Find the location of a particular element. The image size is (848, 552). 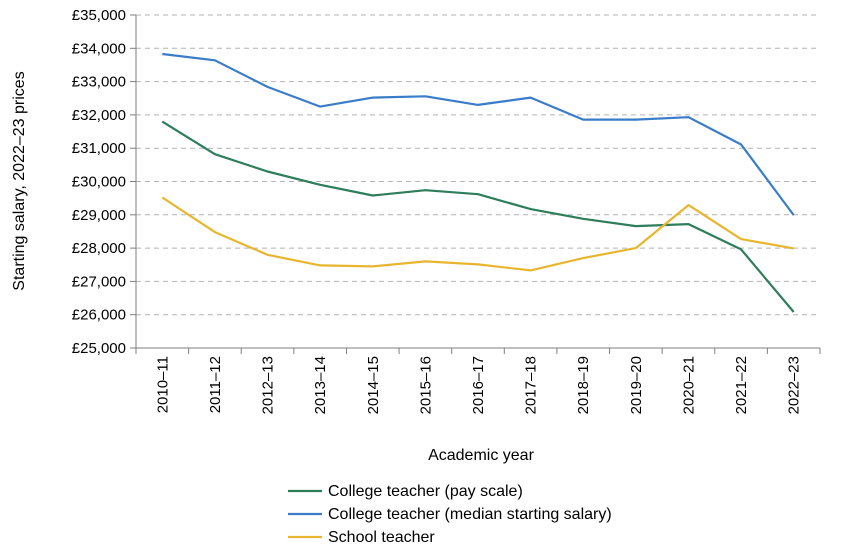

x-tick-label: 2013–14 is located at coordinates (320, 385).